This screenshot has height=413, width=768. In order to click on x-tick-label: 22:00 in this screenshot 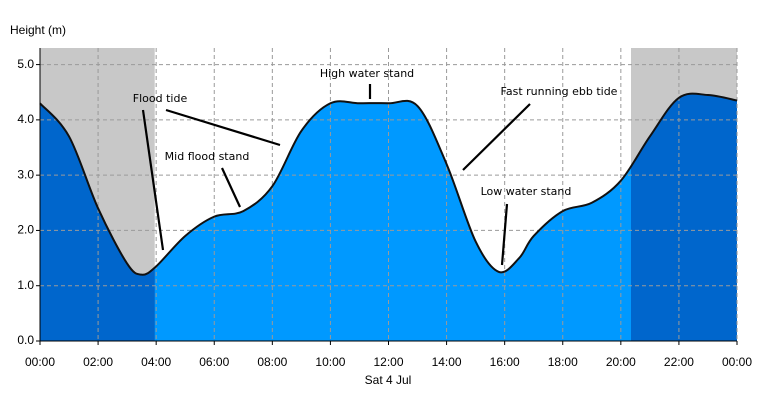, I will do `click(679, 362)`.